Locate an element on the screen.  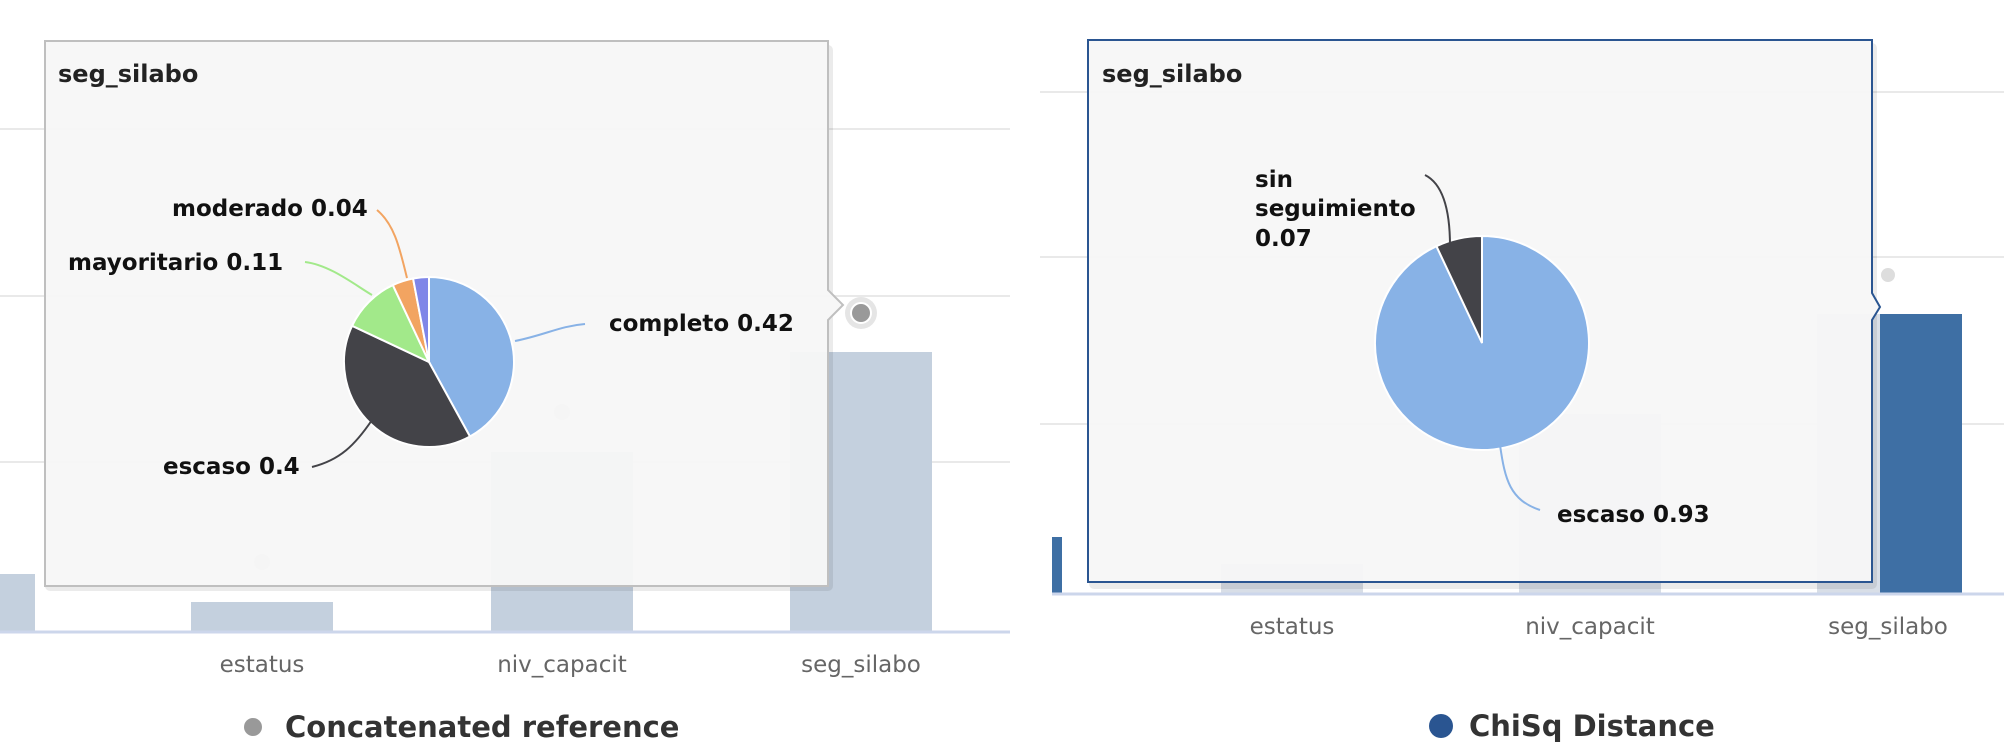
left-hover-marker is located at coordinates (861, 313).